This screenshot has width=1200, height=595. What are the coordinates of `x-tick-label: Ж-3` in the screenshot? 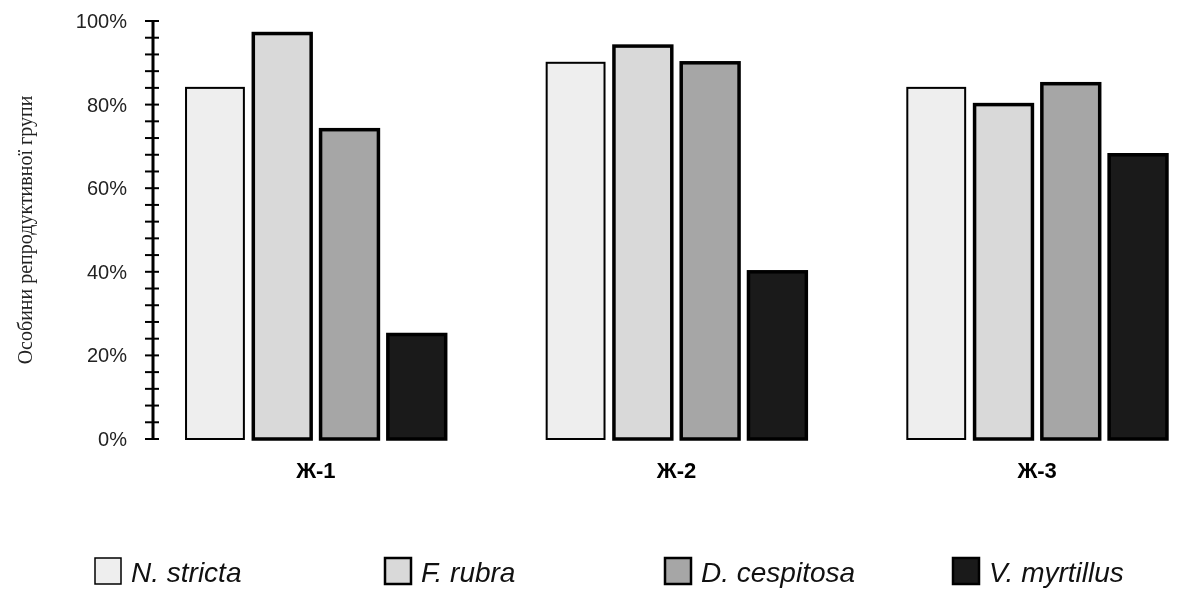 It's located at (1036, 470).